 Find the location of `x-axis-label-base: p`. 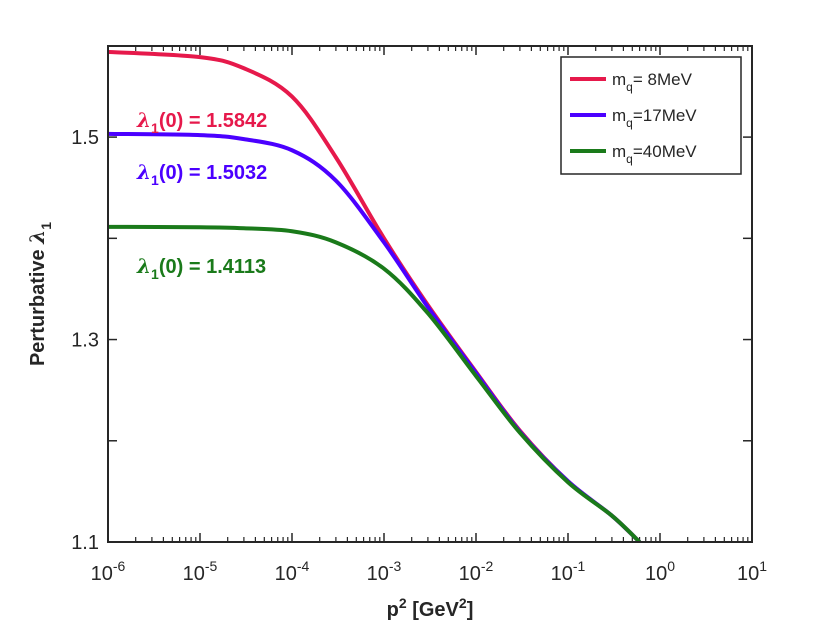

x-axis-label-base: p is located at coordinates (393, 610).